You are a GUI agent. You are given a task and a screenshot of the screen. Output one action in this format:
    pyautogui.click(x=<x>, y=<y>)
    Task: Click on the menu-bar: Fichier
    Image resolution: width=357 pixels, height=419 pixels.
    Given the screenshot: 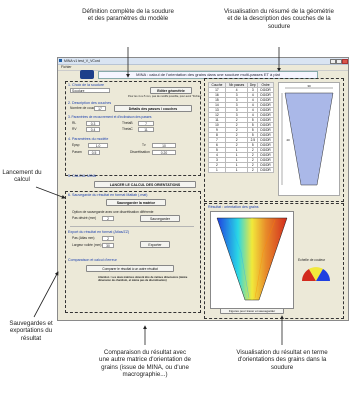 What is the action you would take?
    pyautogui.click(x=203, y=68)
    